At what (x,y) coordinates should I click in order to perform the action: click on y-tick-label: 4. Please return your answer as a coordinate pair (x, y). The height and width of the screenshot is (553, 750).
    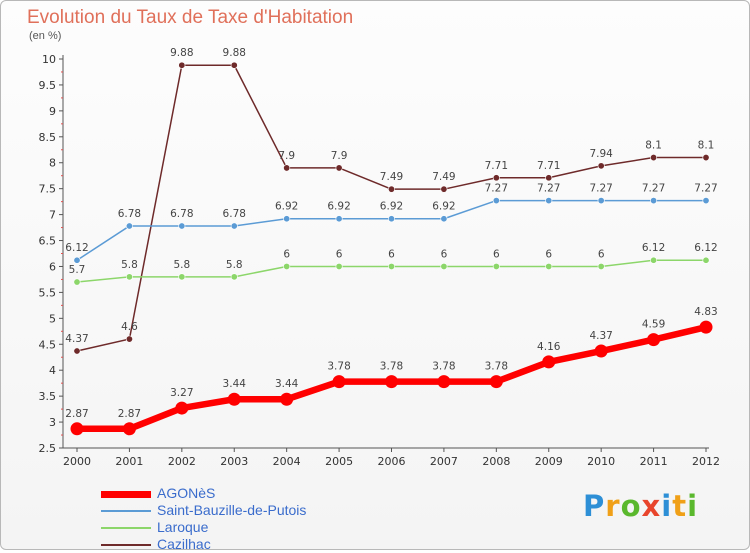
    Looking at the image, I should click on (52, 370).